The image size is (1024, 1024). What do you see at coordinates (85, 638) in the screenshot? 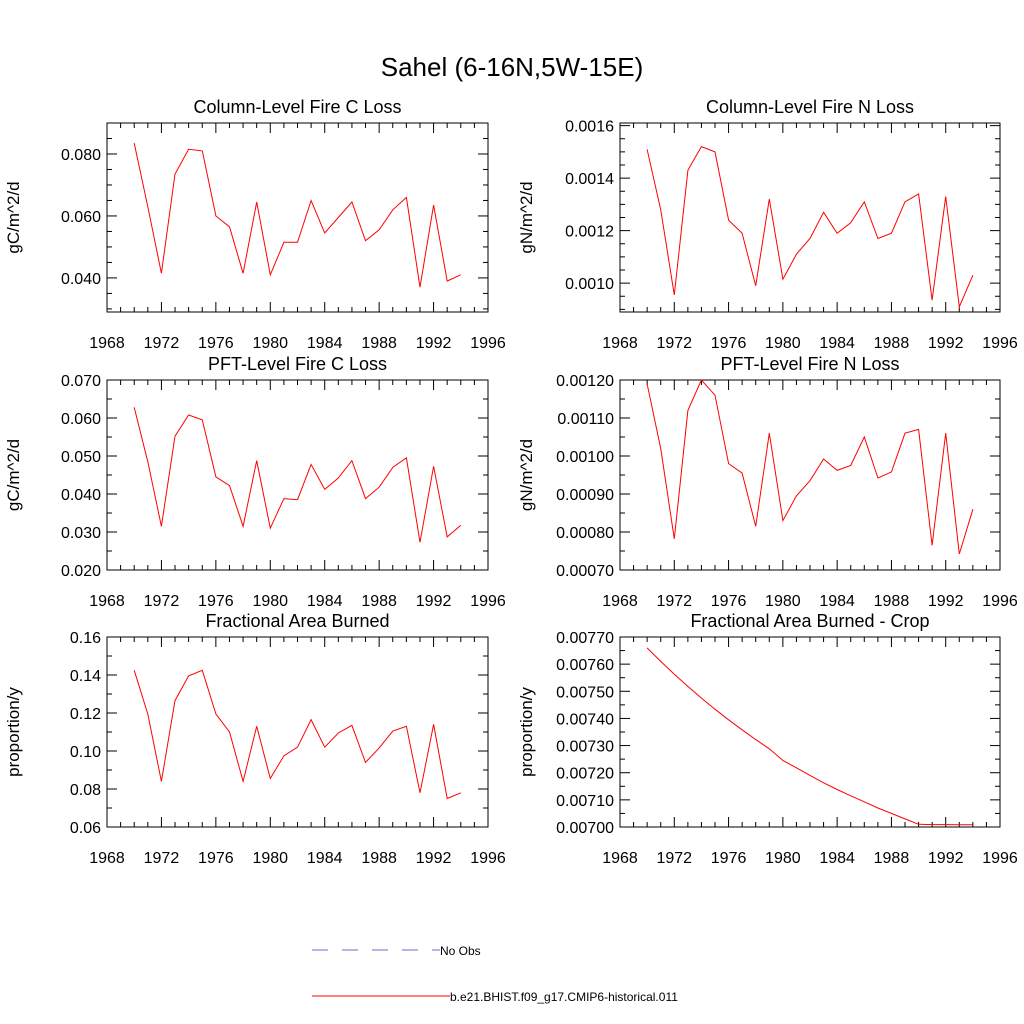
I see `y-tick-label: 0.16` at bounding box center [85, 638].